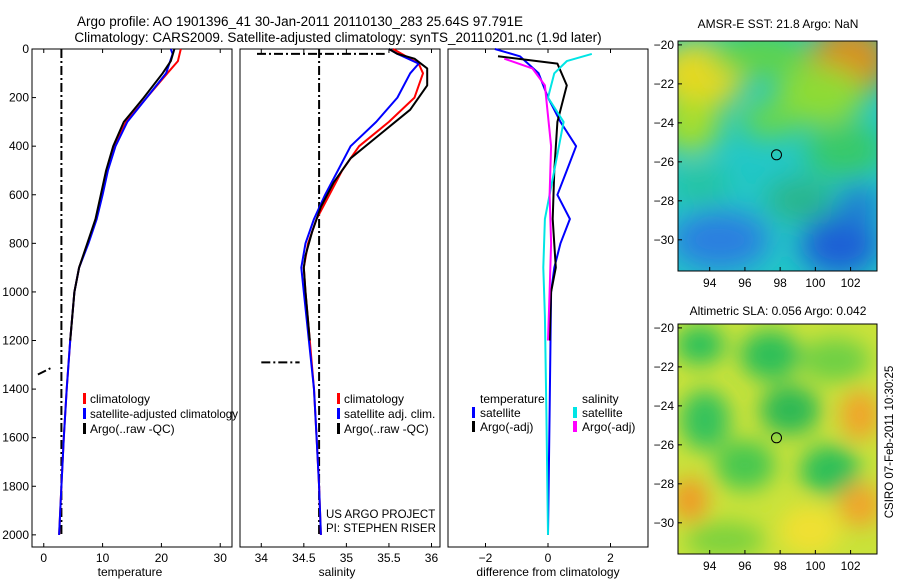  What do you see at coordinates (547, 572) in the screenshot?
I see `difference-x-label: difference from climatology` at bounding box center [547, 572].